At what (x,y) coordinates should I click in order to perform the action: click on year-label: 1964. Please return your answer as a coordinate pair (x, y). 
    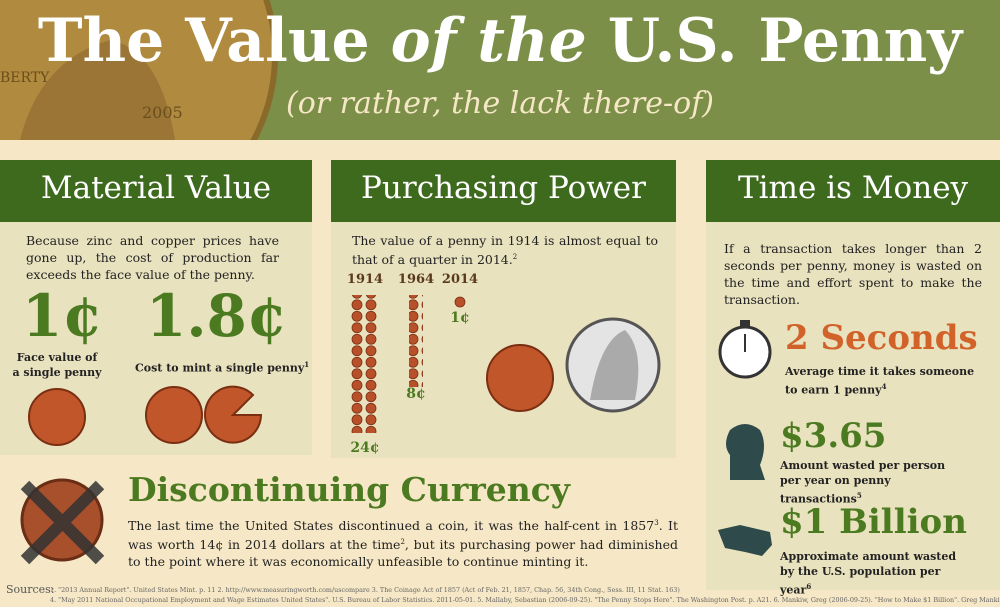
    Looking at the image, I should click on (416, 279).